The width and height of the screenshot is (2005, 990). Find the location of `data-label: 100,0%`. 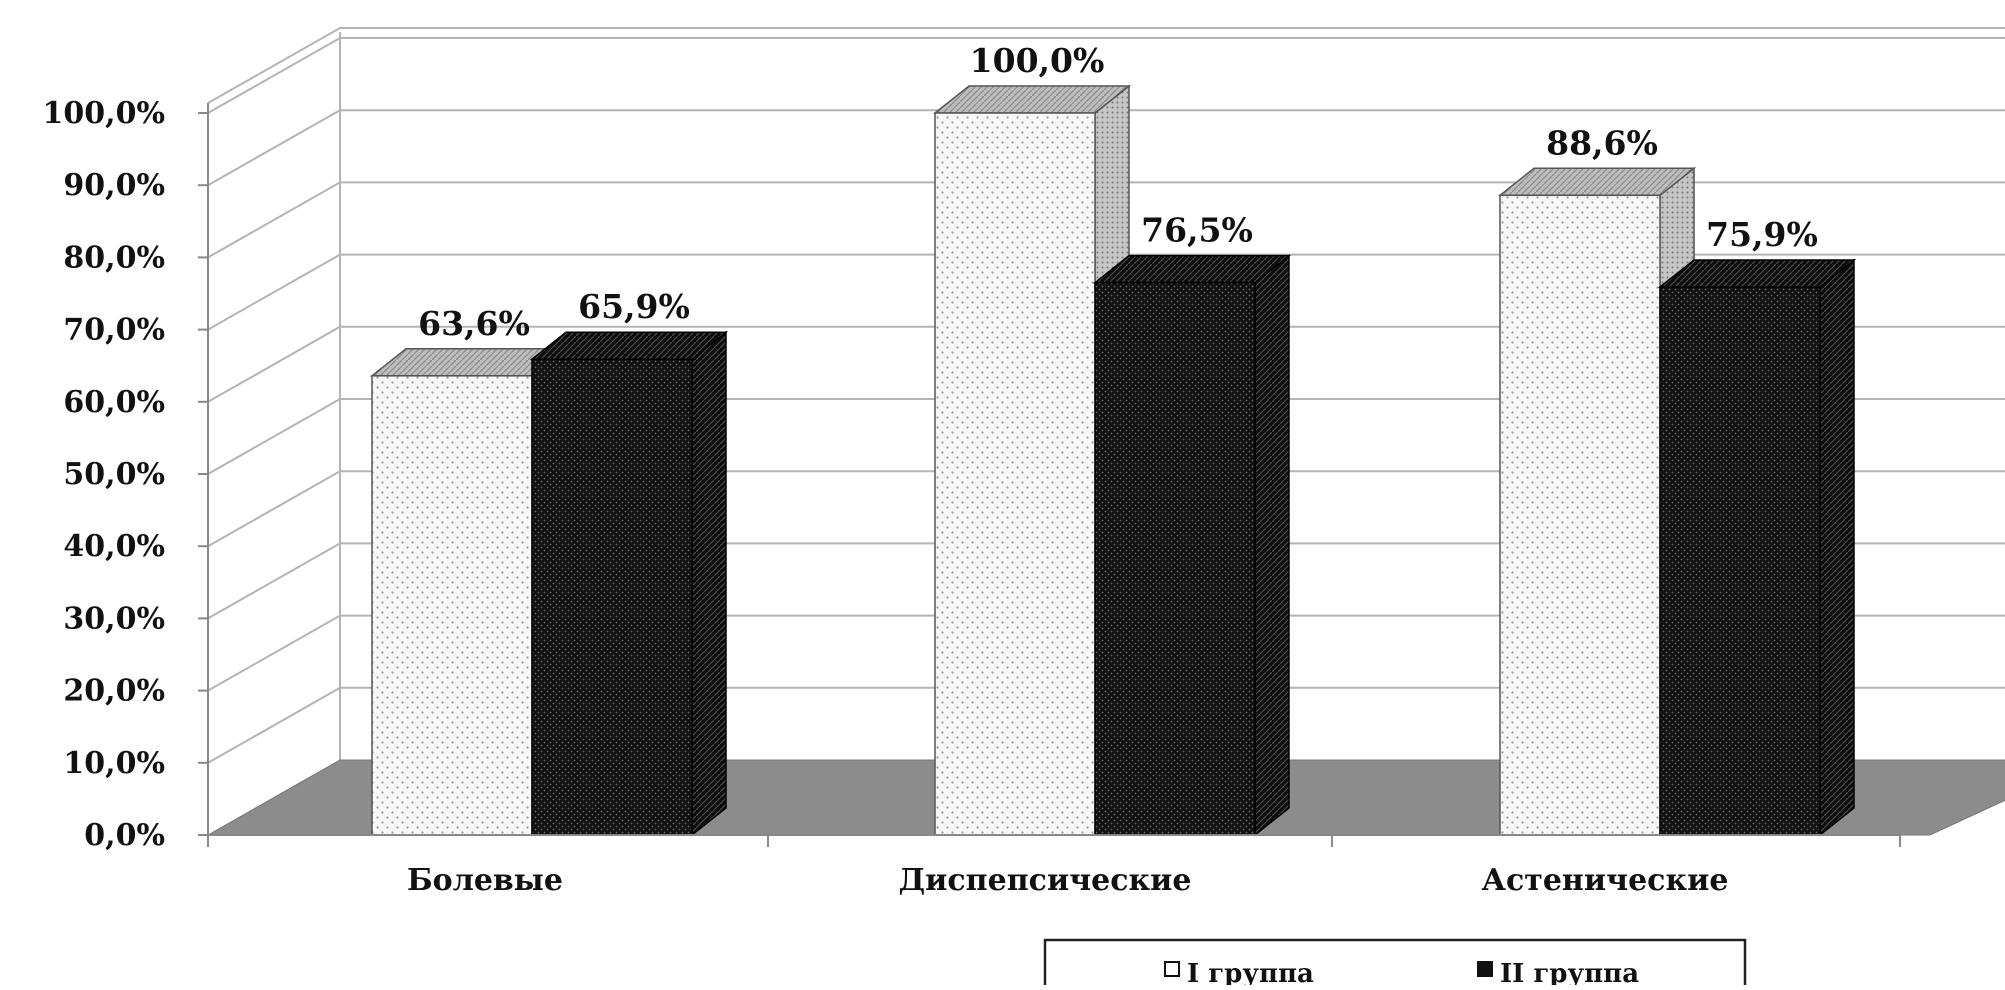

data-label: 100,0% is located at coordinates (1037, 60).